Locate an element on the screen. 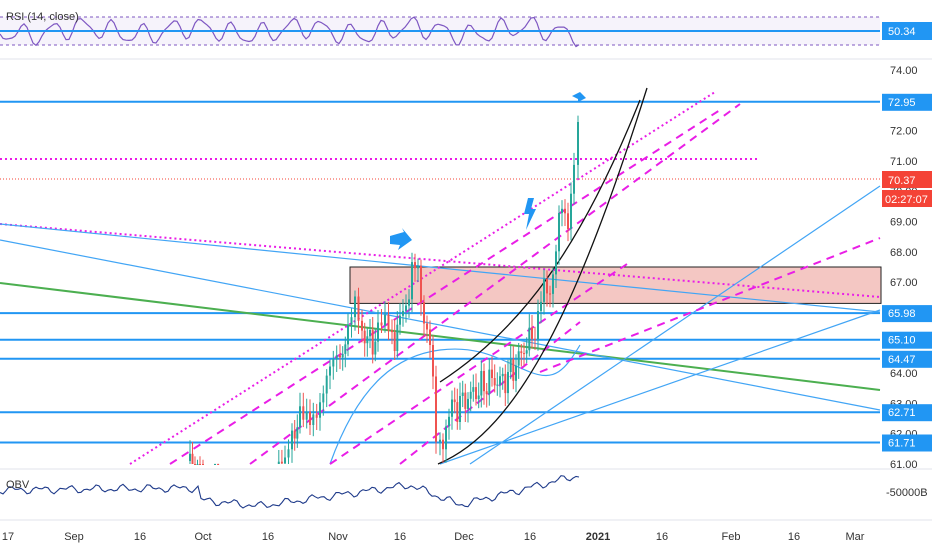 The width and height of the screenshot is (932, 555). time-tick-label: Nov is located at coordinates (338, 537).